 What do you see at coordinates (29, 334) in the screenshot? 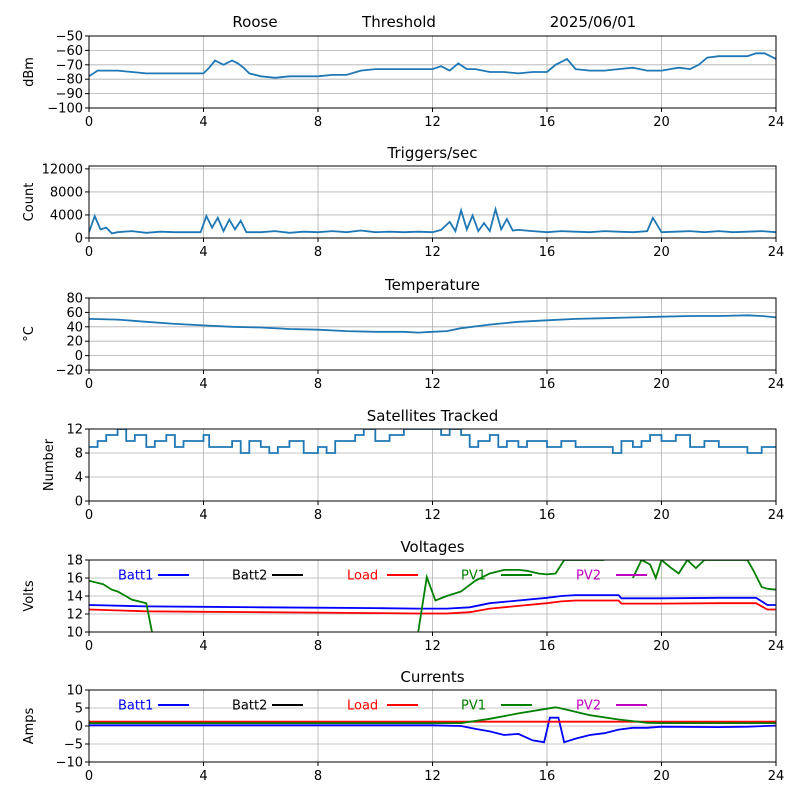
I see `y-axis-label: °C` at bounding box center [29, 334].